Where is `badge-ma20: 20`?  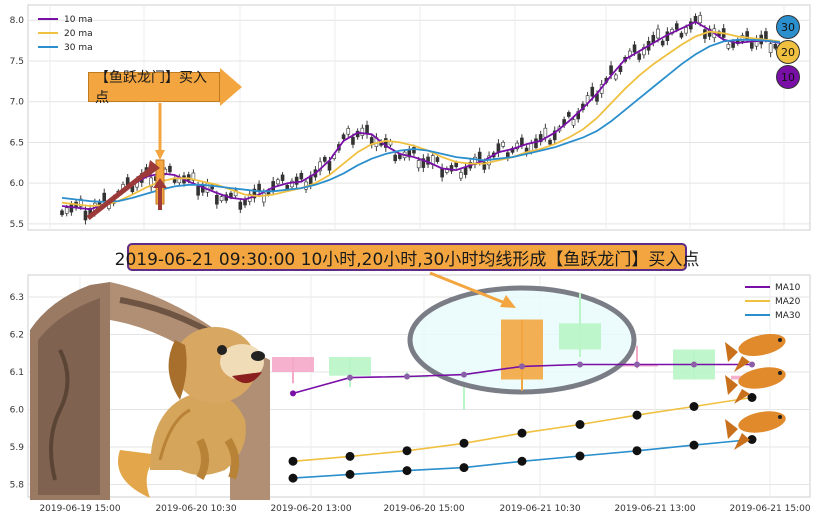 badge-ma20: 20 is located at coordinates (788, 52).